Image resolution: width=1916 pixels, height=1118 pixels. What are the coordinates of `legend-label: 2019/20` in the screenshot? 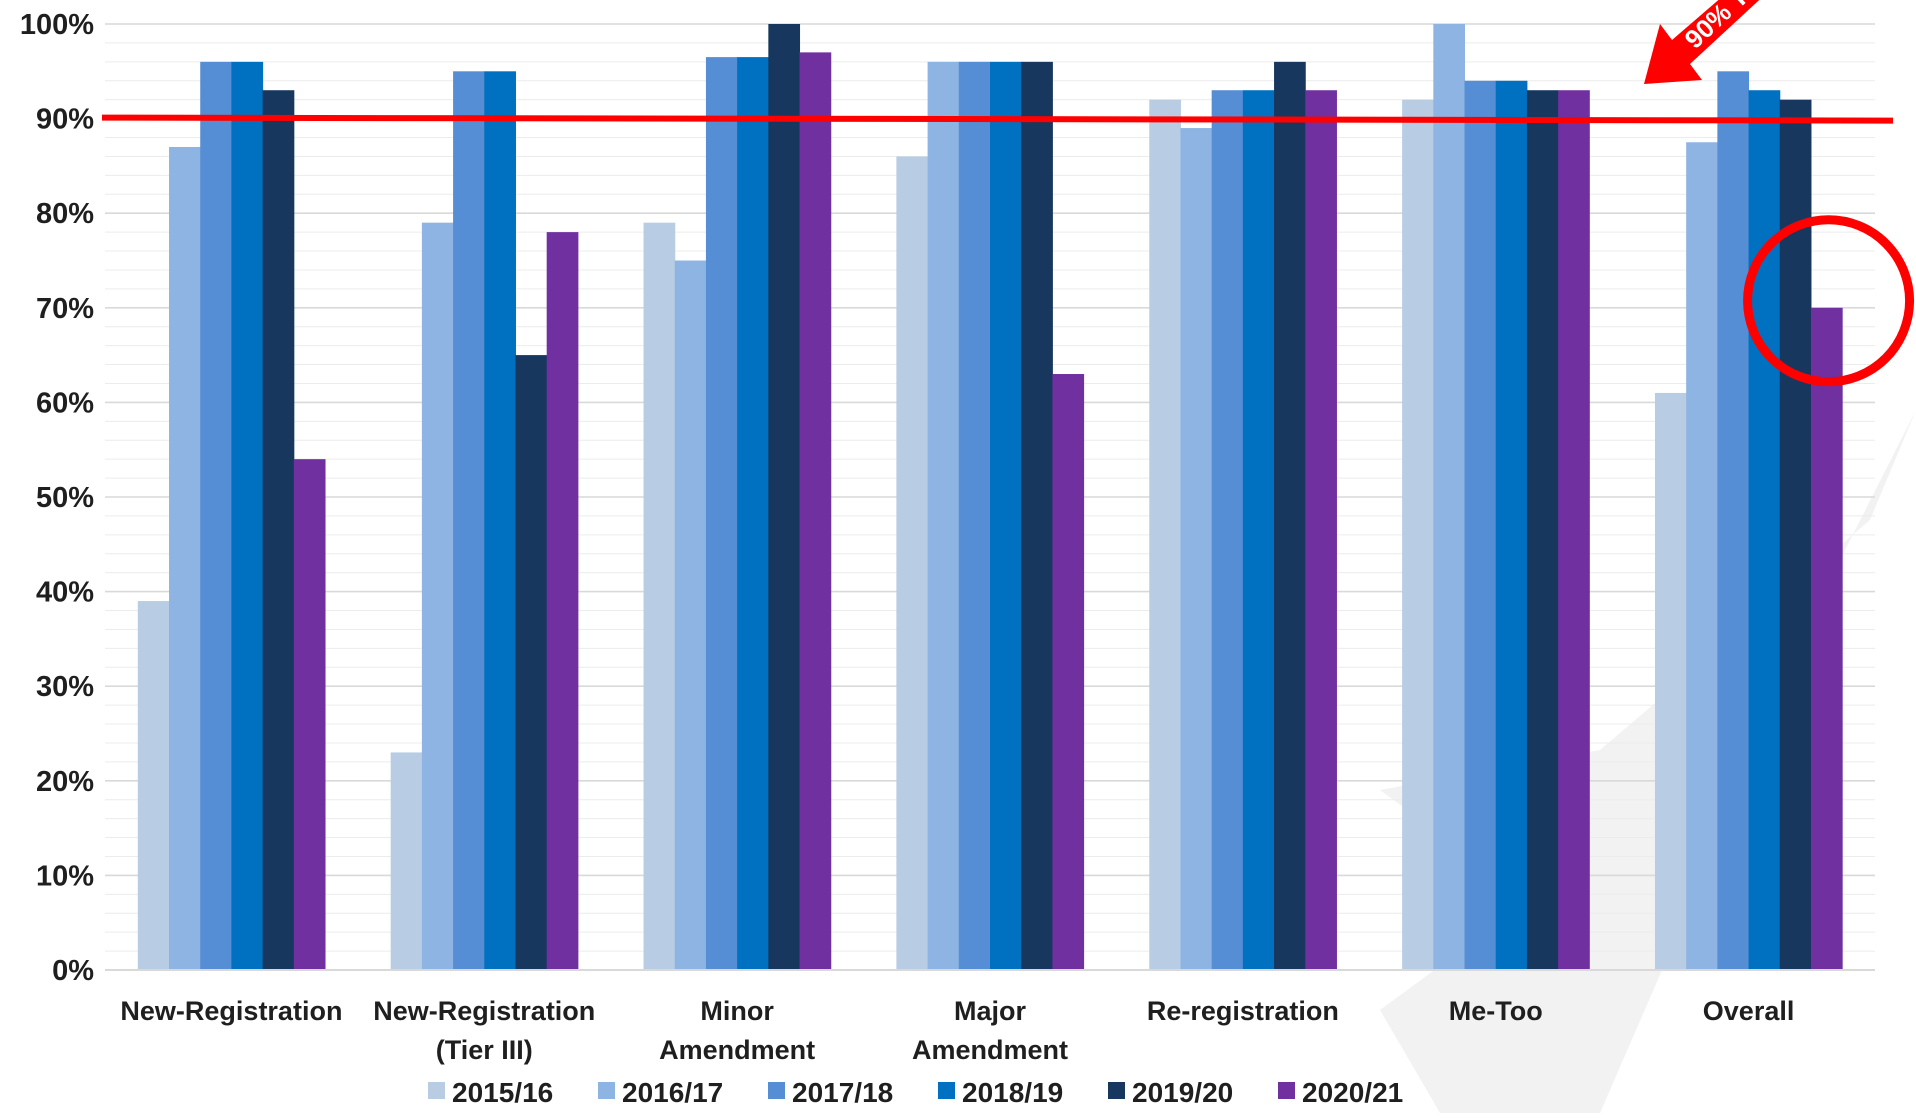 It's located at (1182, 1092).